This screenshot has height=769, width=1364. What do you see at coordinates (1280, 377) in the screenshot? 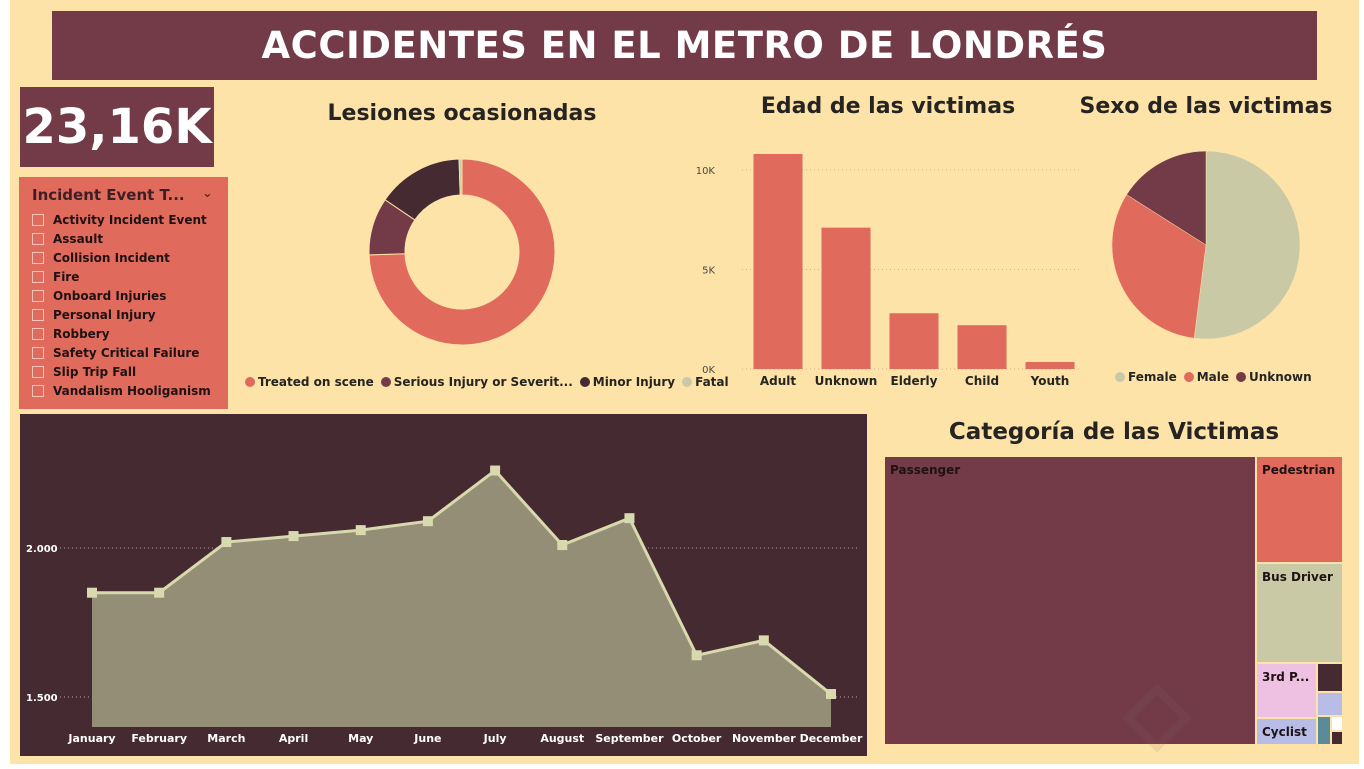
I see `legend-label: Unknown` at bounding box center [1280, 377].